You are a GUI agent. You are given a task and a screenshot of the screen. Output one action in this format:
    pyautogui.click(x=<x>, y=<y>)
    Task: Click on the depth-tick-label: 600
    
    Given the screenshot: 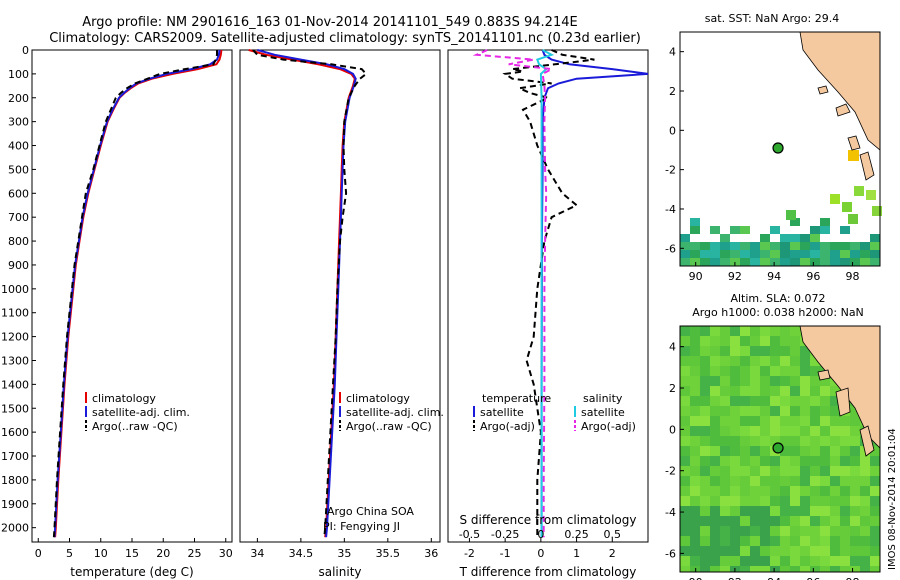 What is the action you would take?
    pyautogui.click(x=18, y=193)
    